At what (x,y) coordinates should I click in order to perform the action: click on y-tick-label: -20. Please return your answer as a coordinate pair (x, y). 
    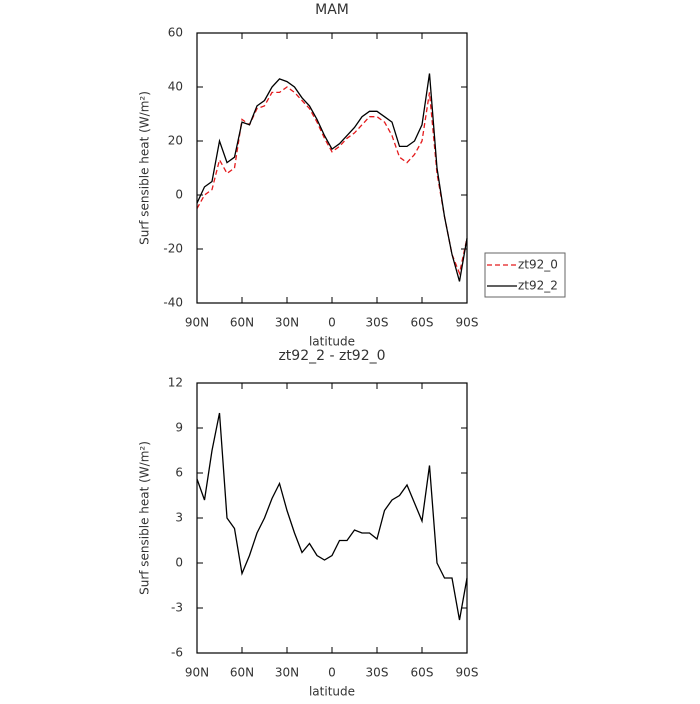
    Looking at the image, I should click on (173, 249).